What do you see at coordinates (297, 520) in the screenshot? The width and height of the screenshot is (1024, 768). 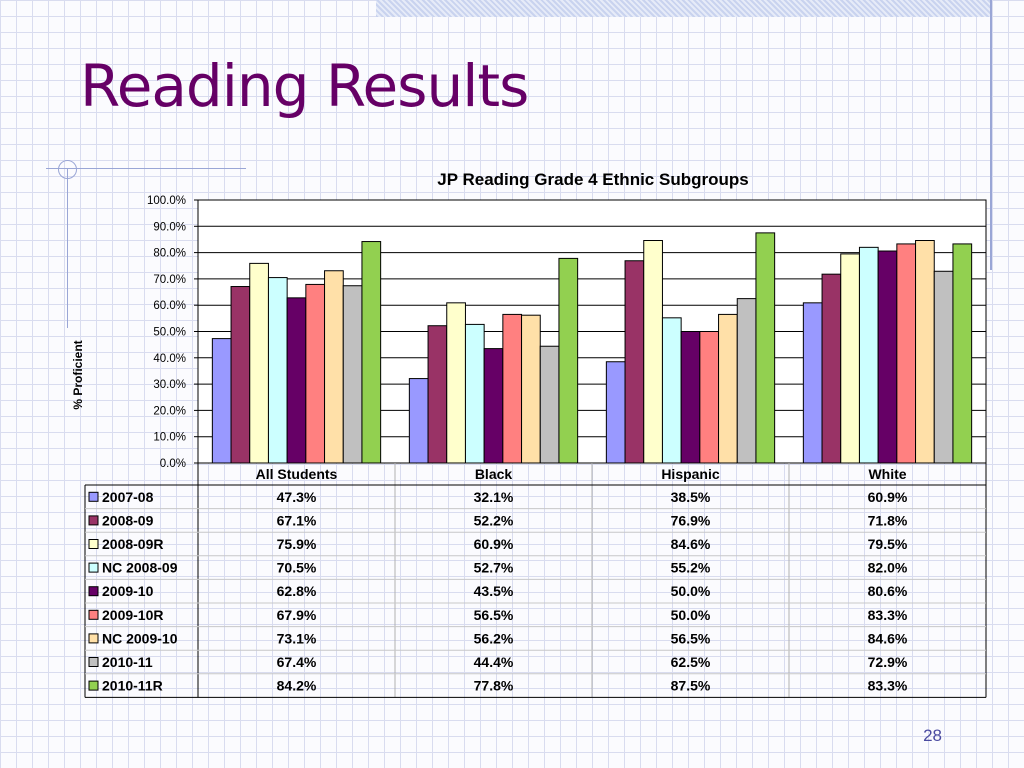 I see `data-label: 67.1%` at bounding box center [297, 520].